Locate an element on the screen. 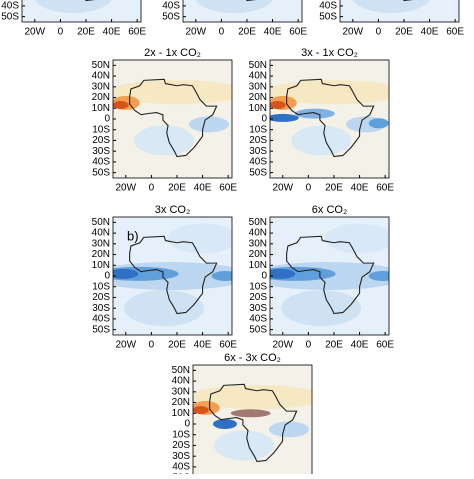 Image resolution: width=474 pixels, height=479 pixels. panel-label: b) is located at coordinates (133, 235).